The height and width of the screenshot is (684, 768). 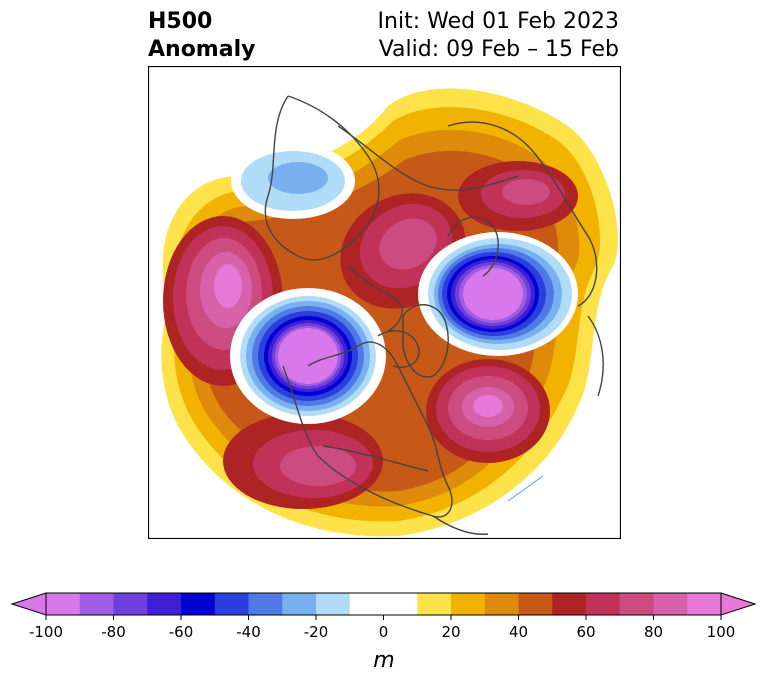 What do you see at coordinates (518, 632) in the screenshot?
I see `colorbar-tick-label: 40` at bounding box center [518, 632].